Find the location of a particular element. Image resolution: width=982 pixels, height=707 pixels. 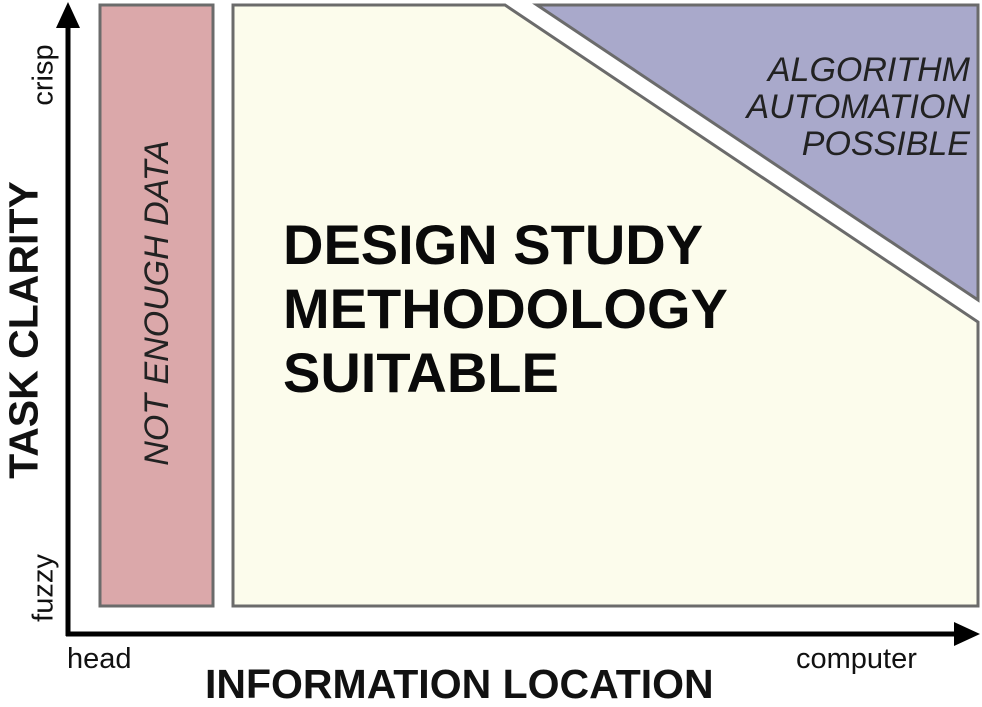

algorithm-line-1: ALGORITHM is located at coordinates (868, 70).